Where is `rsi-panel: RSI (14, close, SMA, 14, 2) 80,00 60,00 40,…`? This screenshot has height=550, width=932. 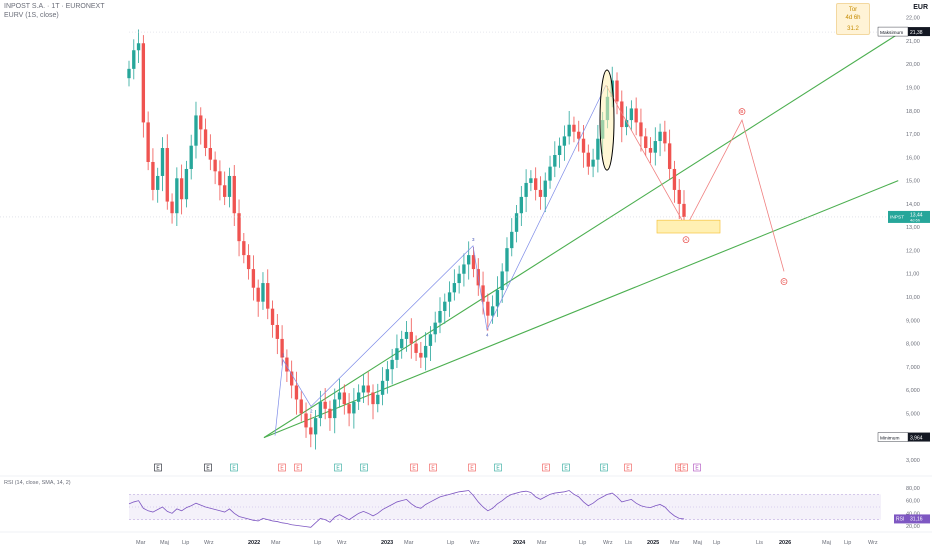 rsi-panel: RSI (14, close, SMA, 14, 2) 80,00 60,00 40,… is located at coordinates (467, 505).